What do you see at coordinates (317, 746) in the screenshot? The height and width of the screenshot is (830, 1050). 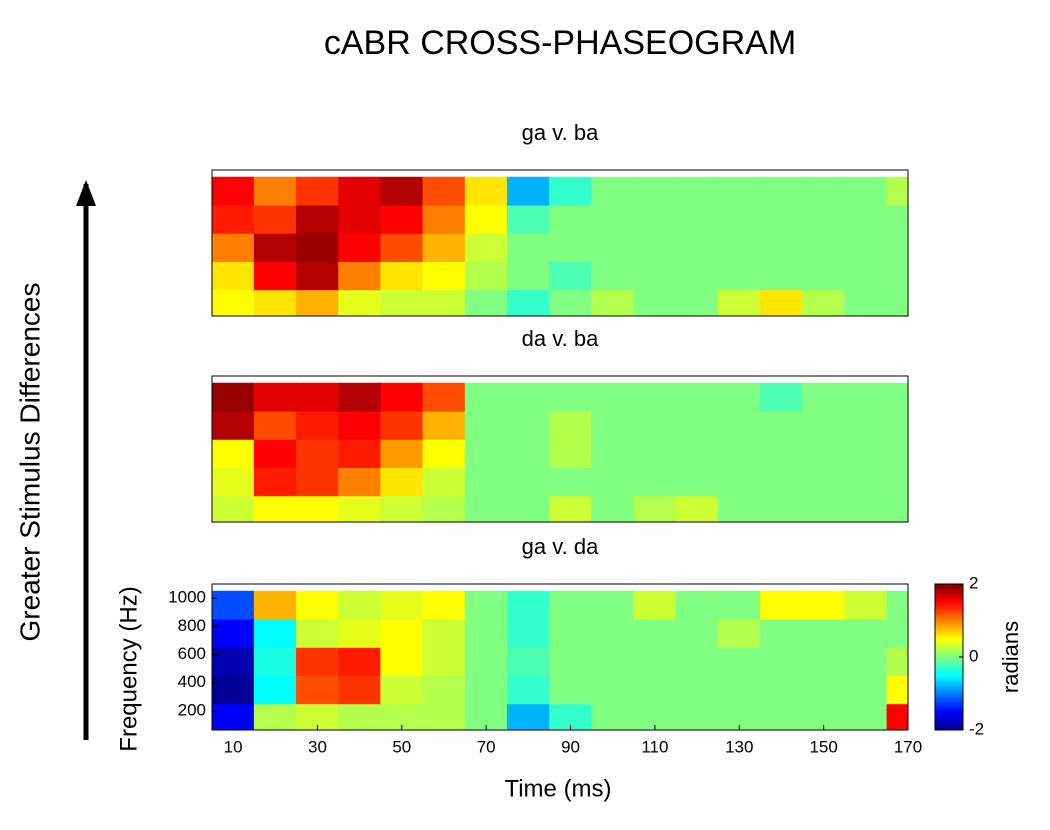 I see `x-tick-label: 30` at bounding box center [317, 746].